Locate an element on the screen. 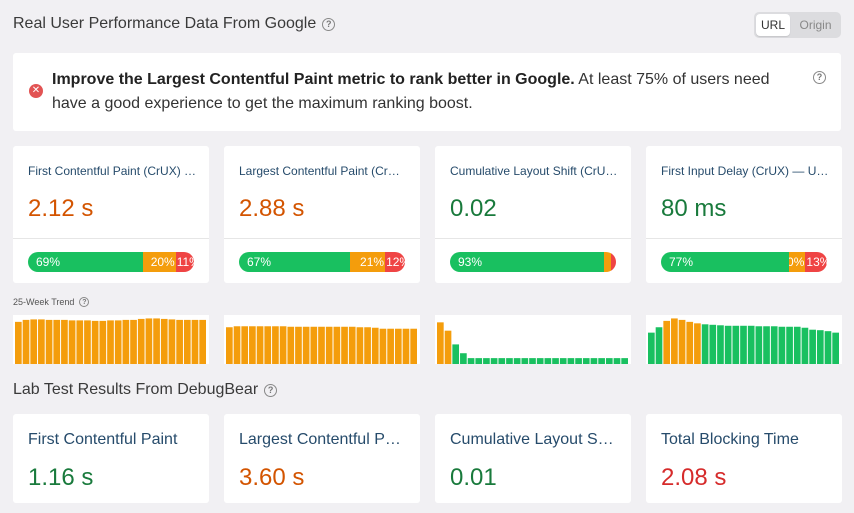 Image resolution: width=854 pixels, height=513 pixels. distribution-bar: 93% is located at coordinates (533, 262).